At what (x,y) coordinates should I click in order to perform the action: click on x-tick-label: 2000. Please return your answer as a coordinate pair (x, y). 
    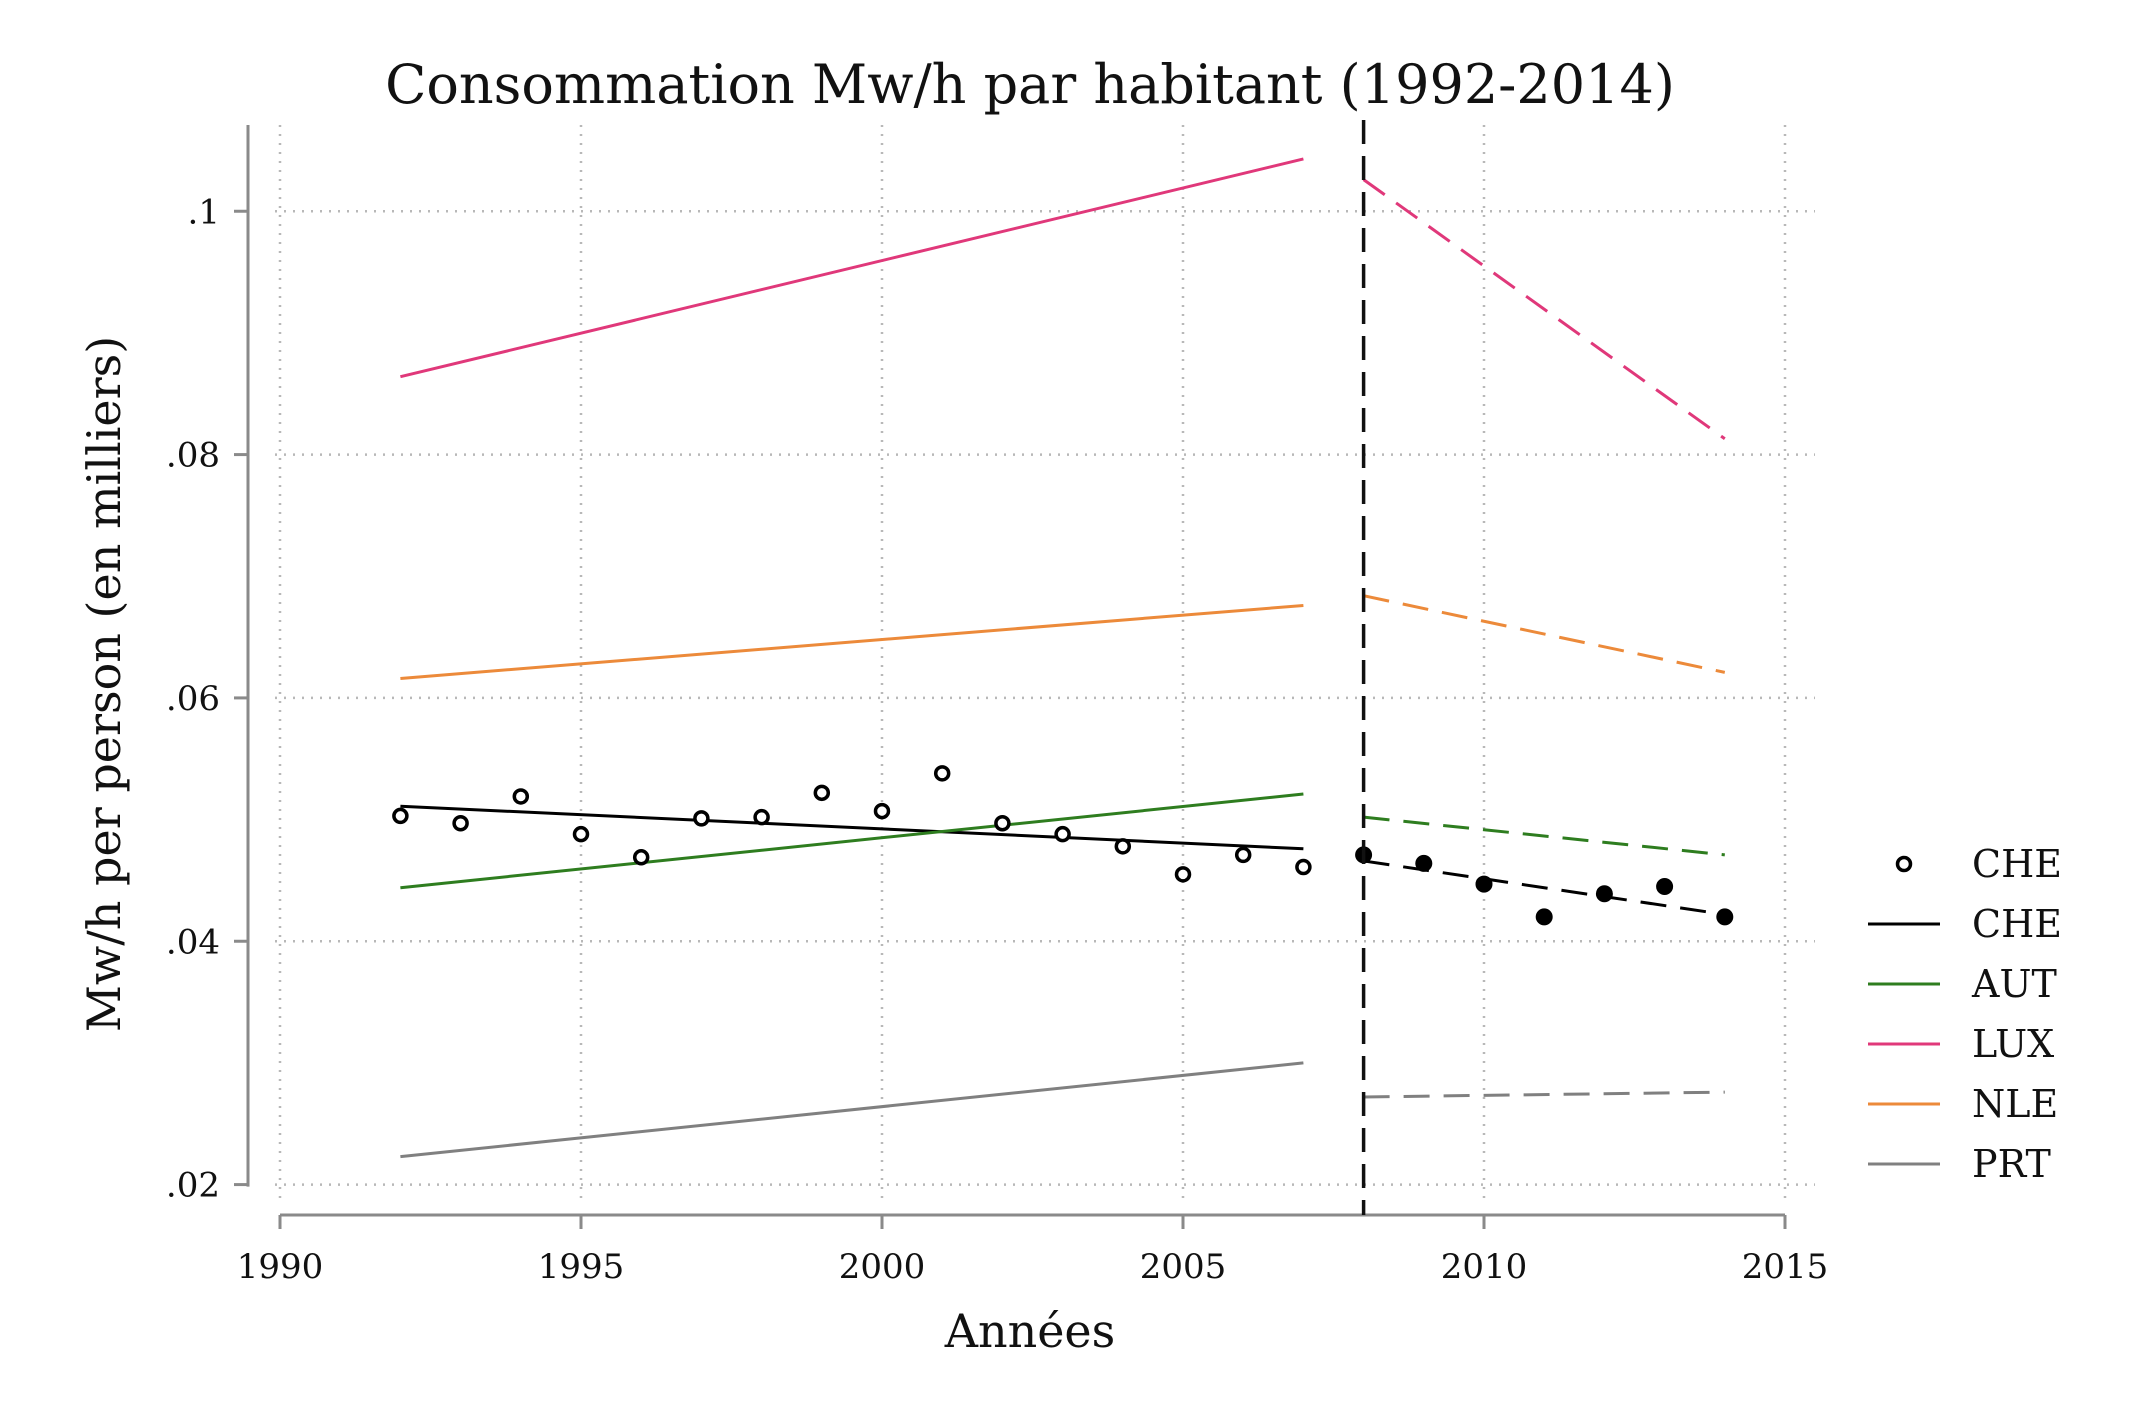
    Looking at the image, I should click on (882, 1267).